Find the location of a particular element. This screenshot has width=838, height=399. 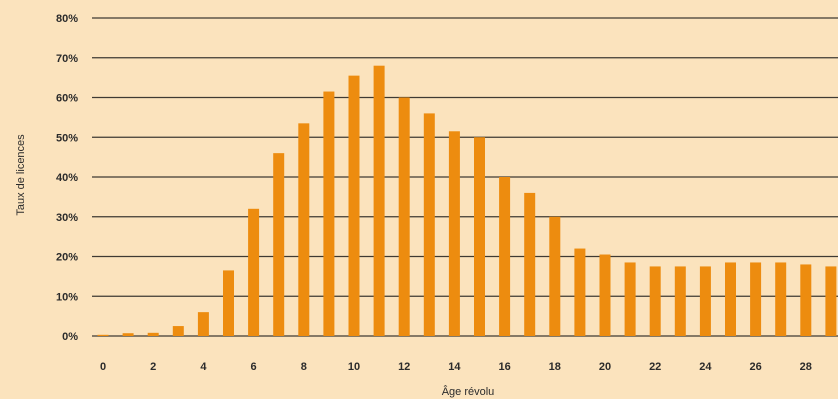

y-tick-label: 70% is located at coordinates (67, 59).